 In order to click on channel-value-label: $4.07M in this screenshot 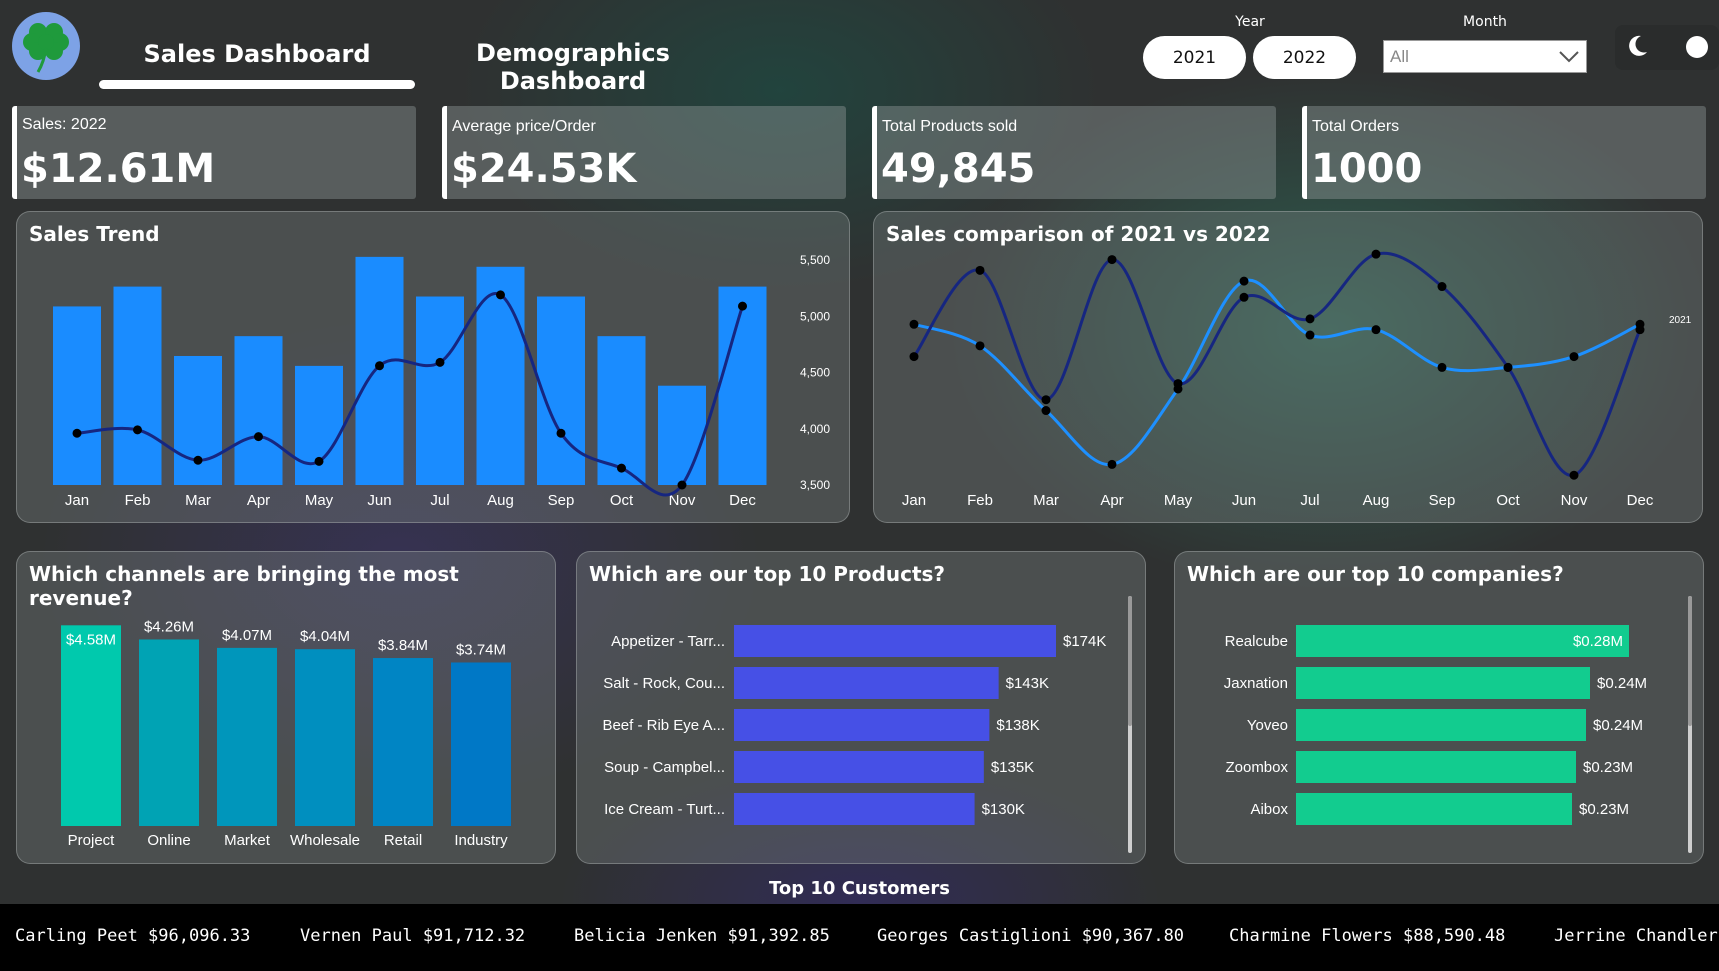, I will do `click(247, 635)`.